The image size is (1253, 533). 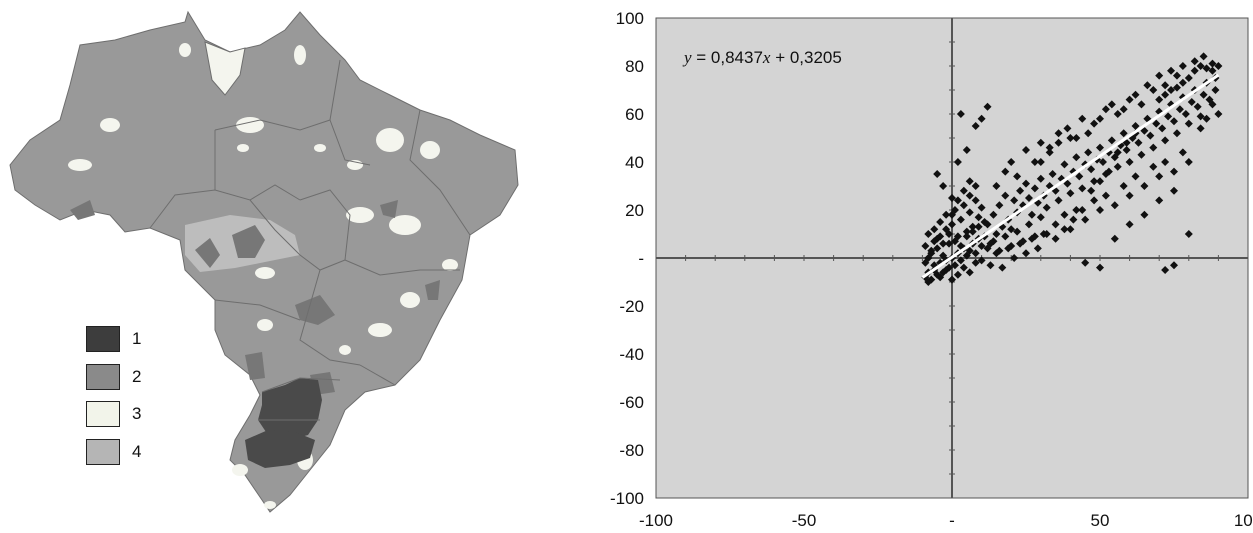 I want to click on map-region-north-white, so click(x=225, y=68).